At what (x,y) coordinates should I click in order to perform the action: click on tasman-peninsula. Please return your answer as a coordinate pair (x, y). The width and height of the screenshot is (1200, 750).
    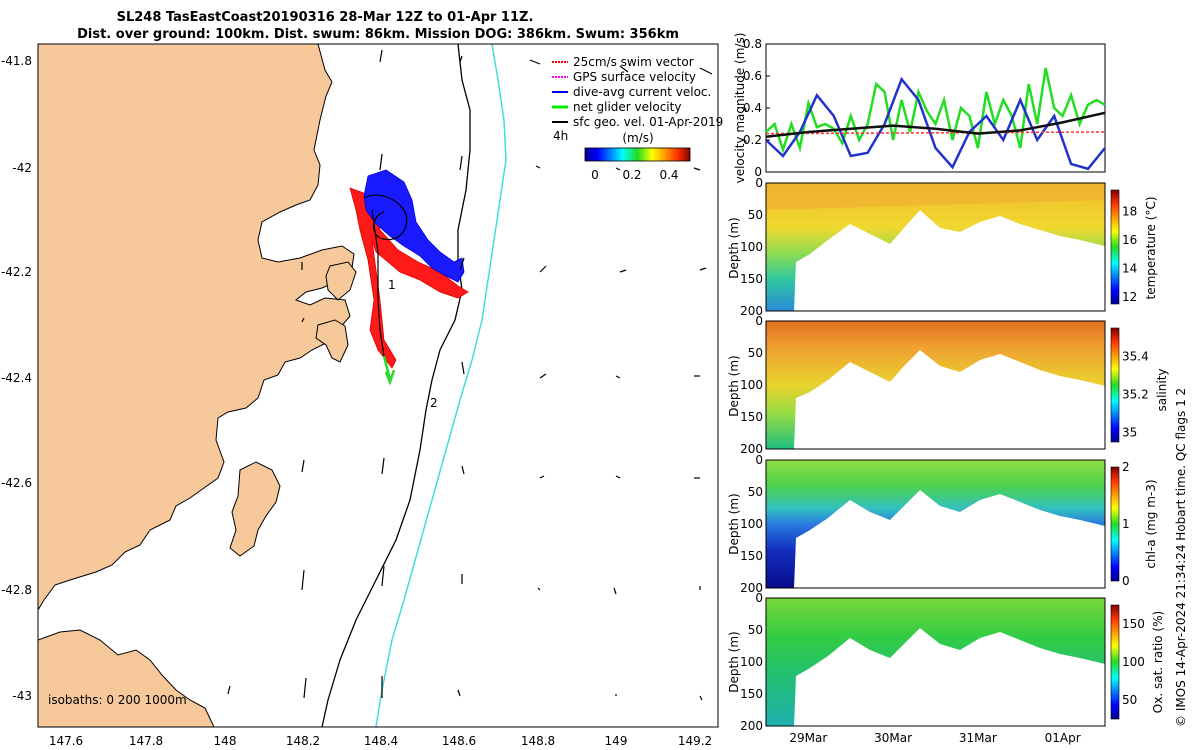
    Looking at the image, I should click on (255, 509).